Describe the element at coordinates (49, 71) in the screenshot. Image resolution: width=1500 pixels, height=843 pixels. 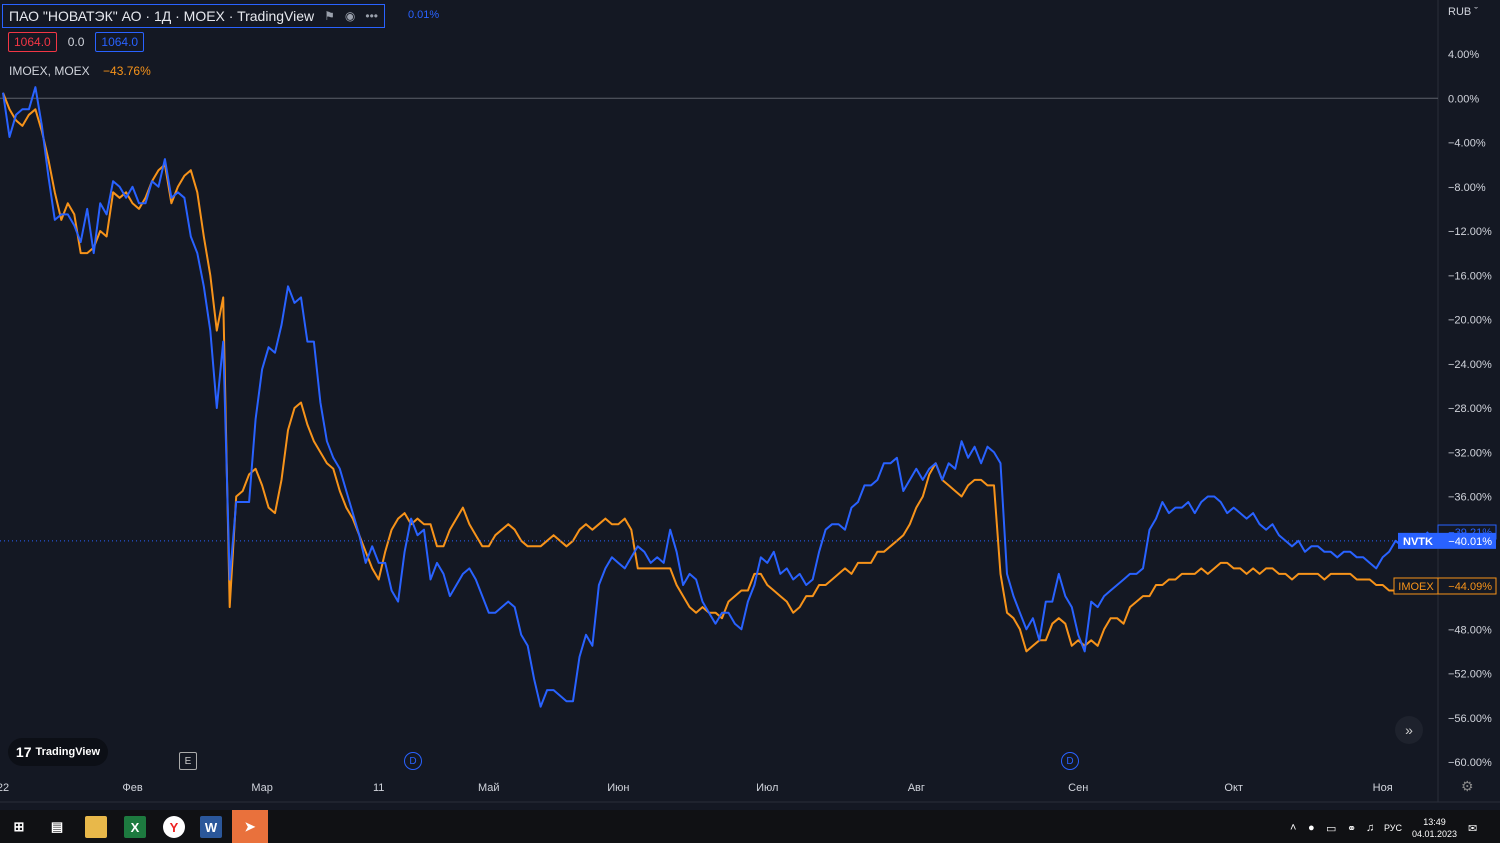
I see `compare-name: IMOEX, MOEX` at that location.